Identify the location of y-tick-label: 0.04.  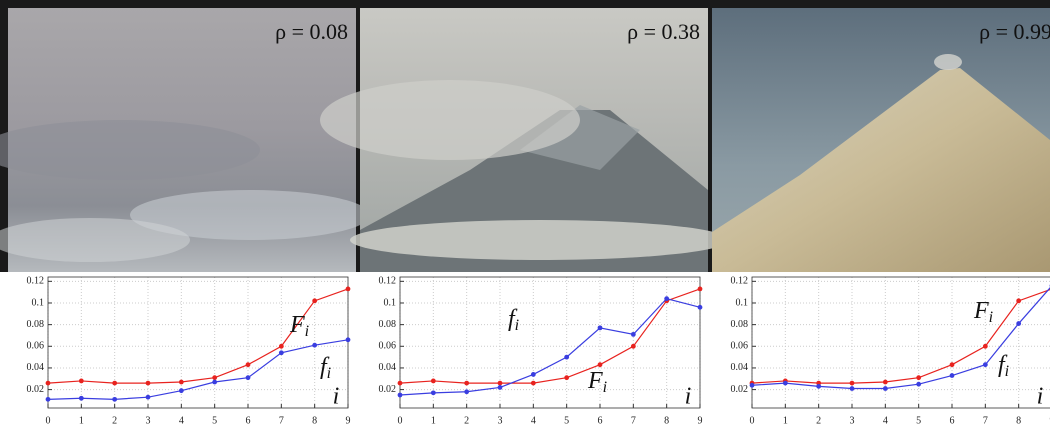
(740, 367).